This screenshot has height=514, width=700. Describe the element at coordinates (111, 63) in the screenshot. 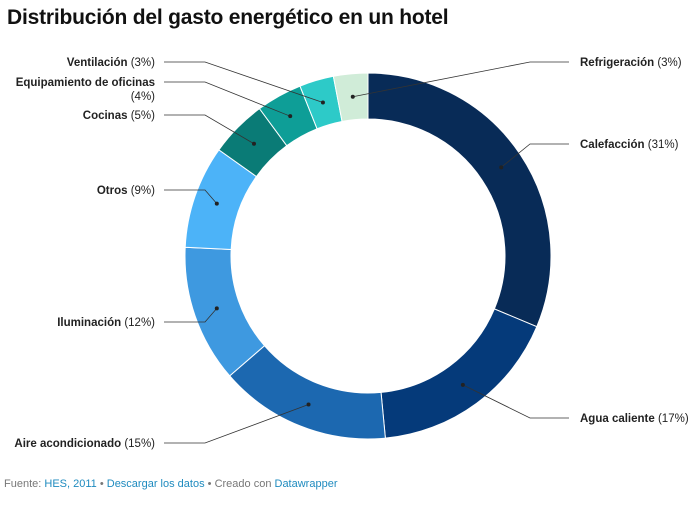

I see `slice-label-ventilacion: Ventilación (3%)` at that location.